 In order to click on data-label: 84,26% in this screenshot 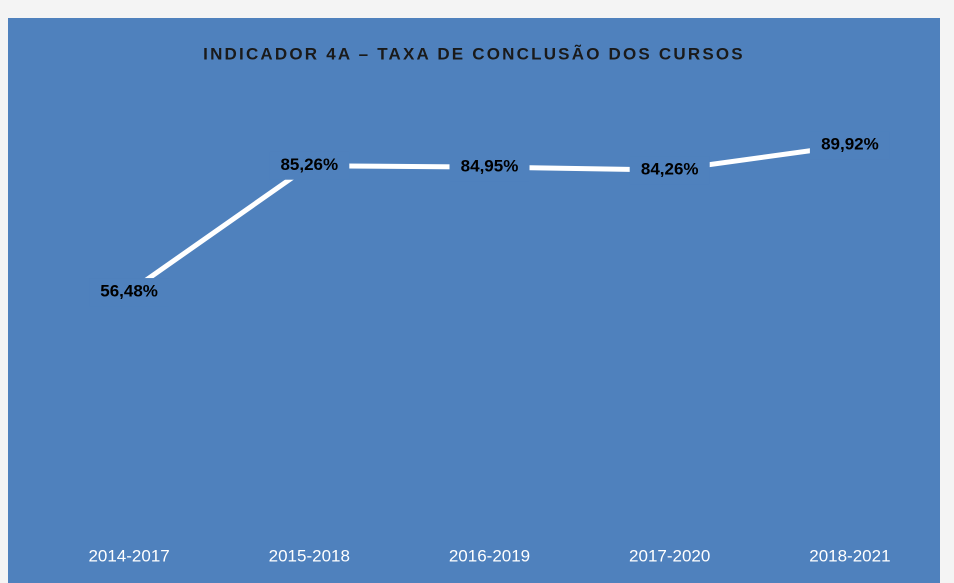, I will do `click(670, 169)`.